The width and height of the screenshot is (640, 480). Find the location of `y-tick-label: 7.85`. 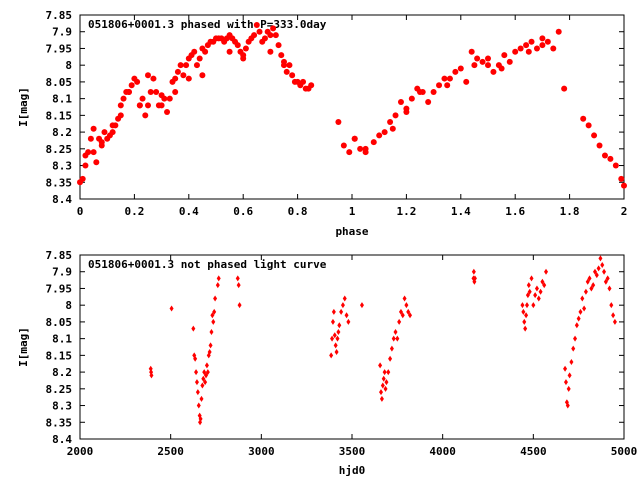

y-tick-label: 7.85 is located at coordinates (59, 15).